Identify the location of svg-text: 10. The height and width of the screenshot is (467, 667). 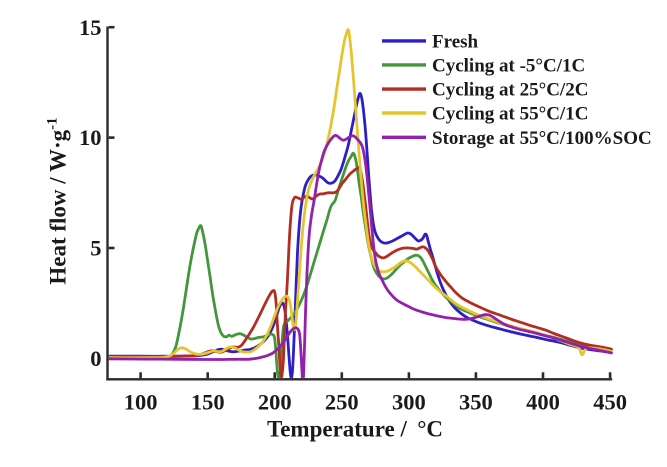
(90, 137).